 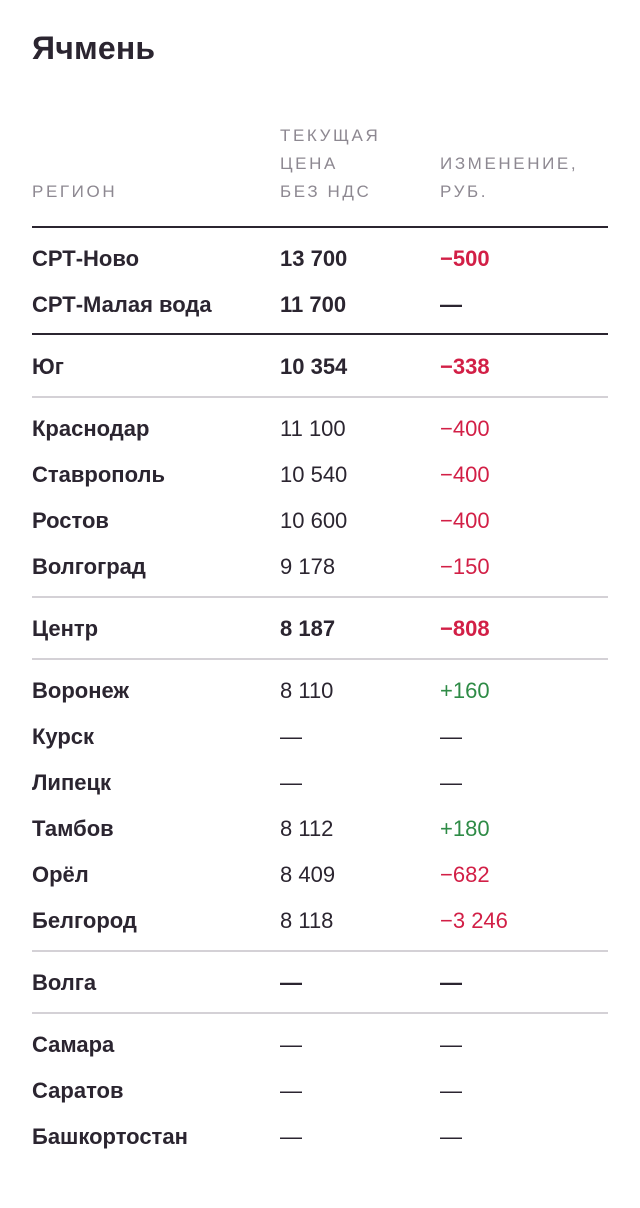 What do you see at coordinates (320, 783) in the screenshot?
I see `table-row: Липецк — —` at bounding box center [320, 783].